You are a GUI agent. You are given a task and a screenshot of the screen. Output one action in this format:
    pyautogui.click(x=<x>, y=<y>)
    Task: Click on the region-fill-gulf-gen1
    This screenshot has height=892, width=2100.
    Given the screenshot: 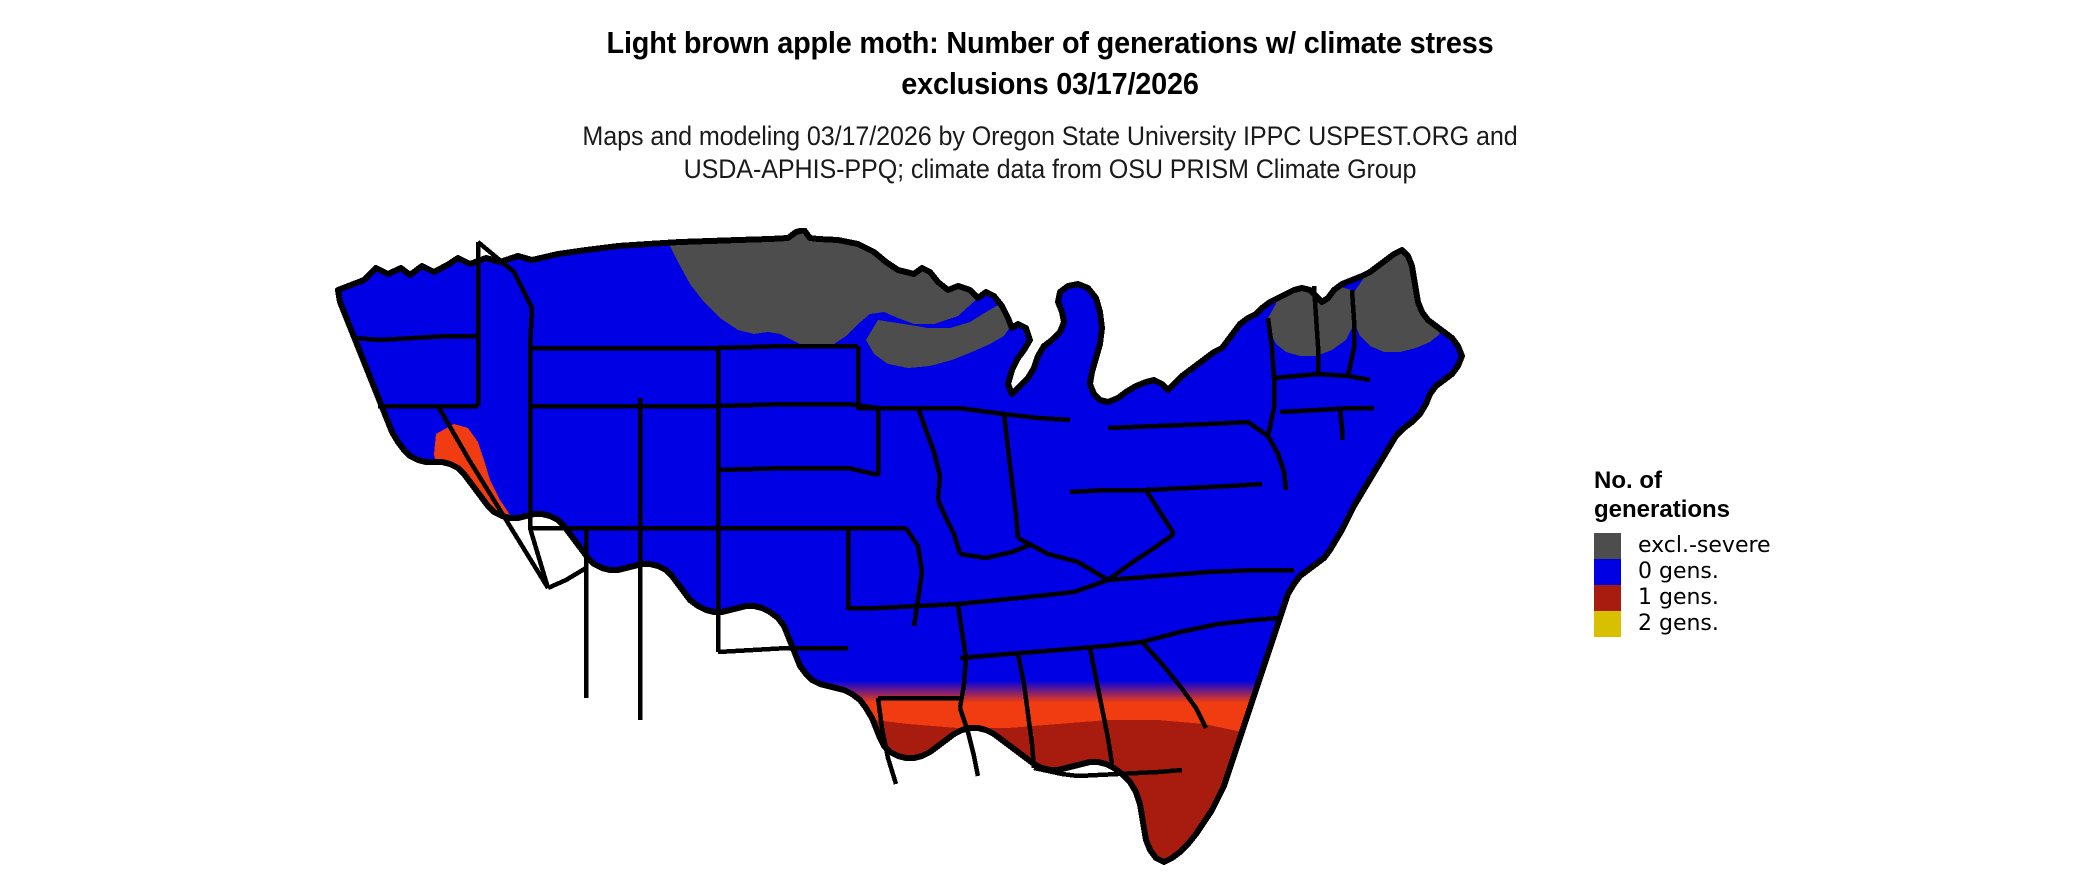 What is the action you would take?
    pyautogui.click(x=983, y=789)
    